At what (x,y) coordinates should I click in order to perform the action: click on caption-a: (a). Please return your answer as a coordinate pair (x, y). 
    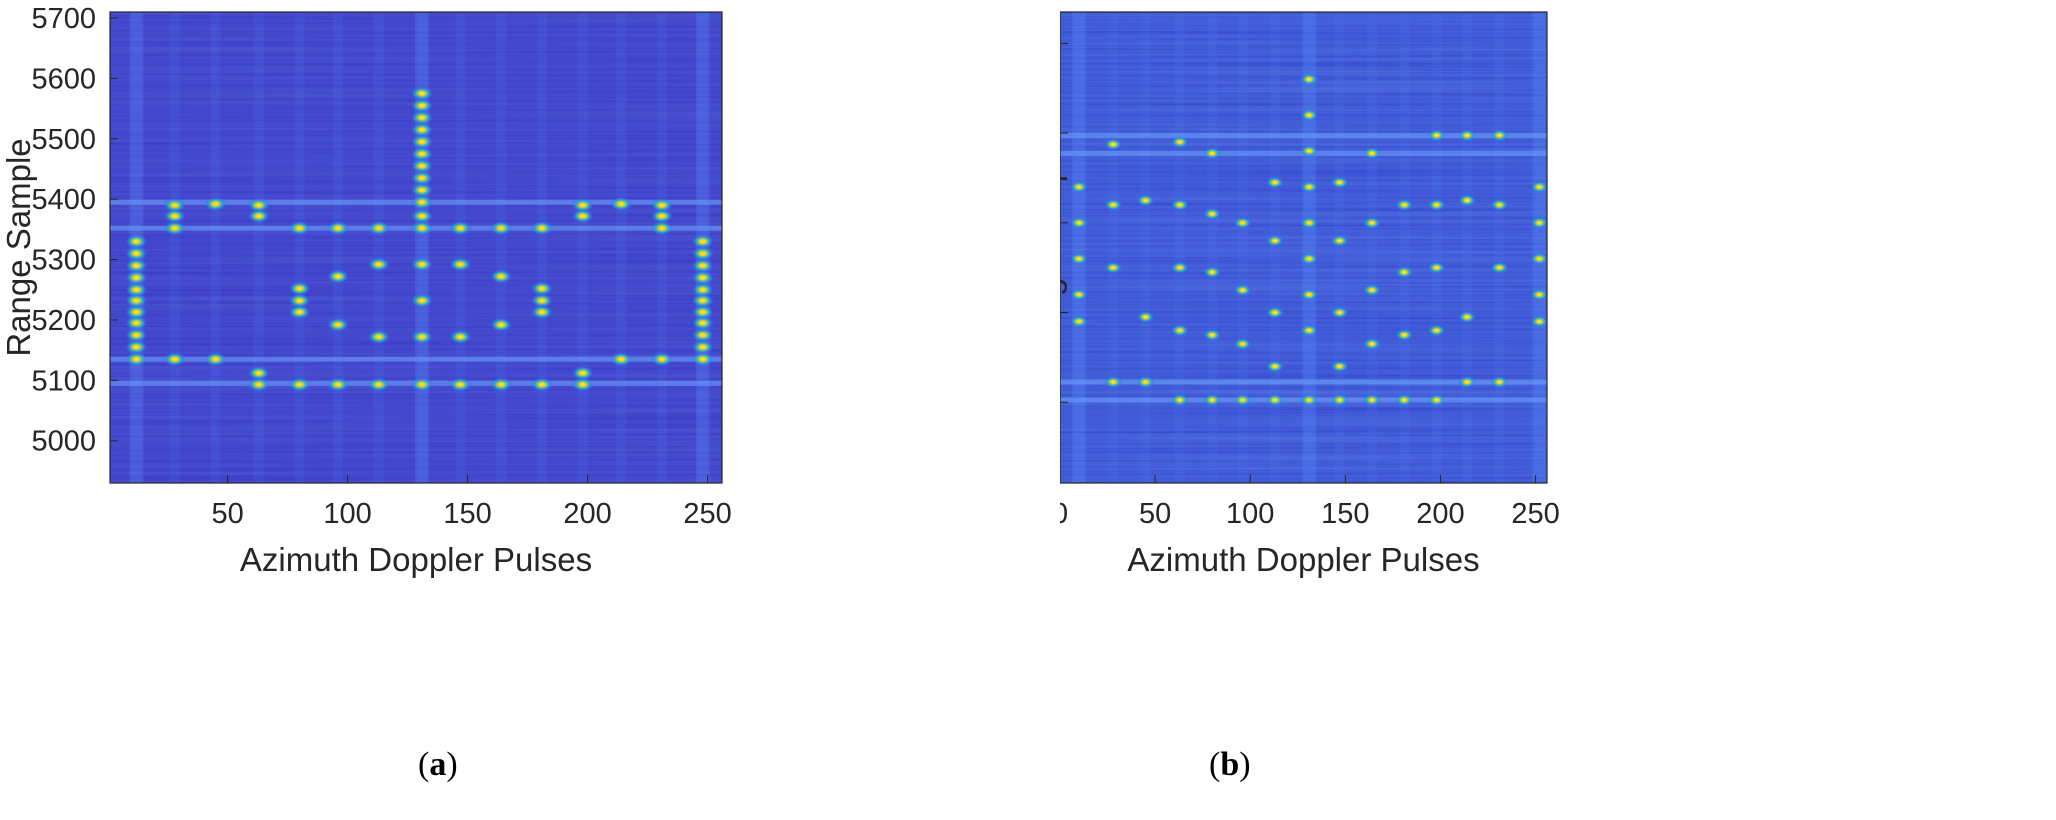
    Looking at the image, I should click on (438, 765).